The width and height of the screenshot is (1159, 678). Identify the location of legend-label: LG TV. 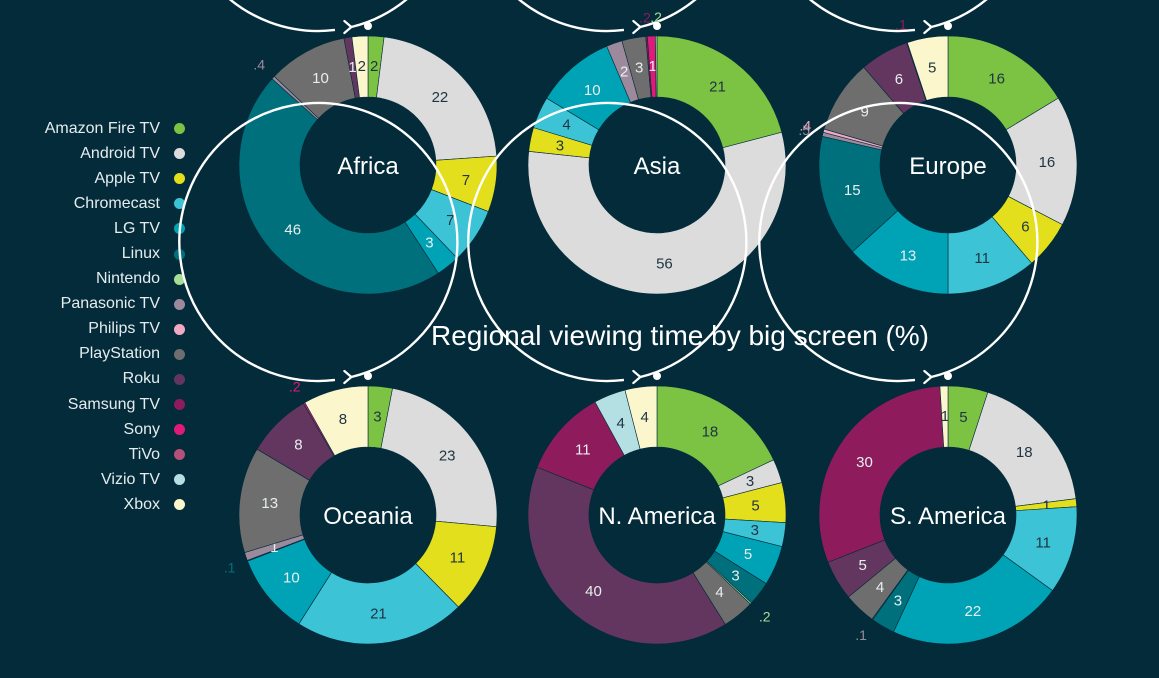
(137, 228).